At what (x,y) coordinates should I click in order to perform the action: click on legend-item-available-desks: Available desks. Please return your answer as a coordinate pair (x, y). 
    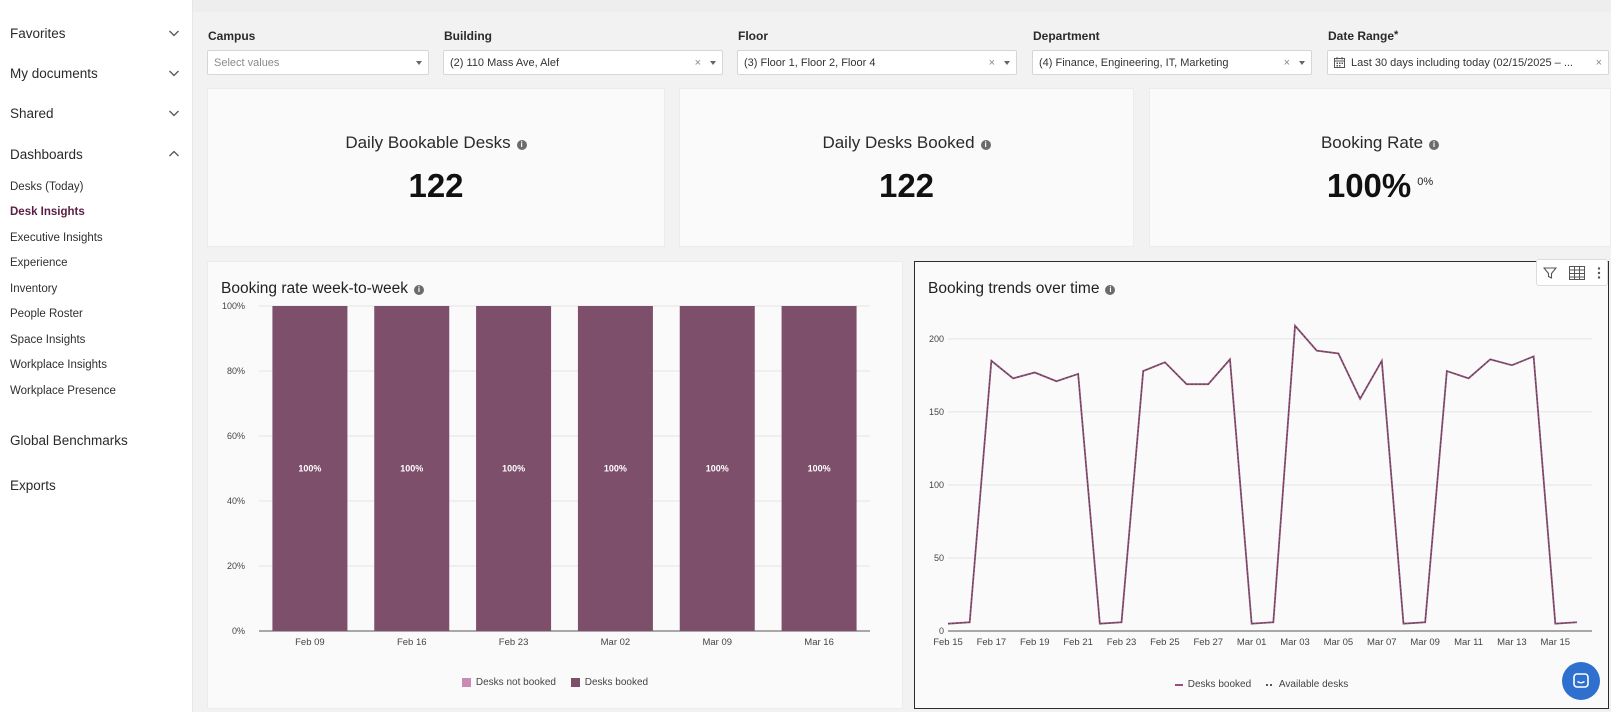
    Looking at the image, I should click on (1306, 684).